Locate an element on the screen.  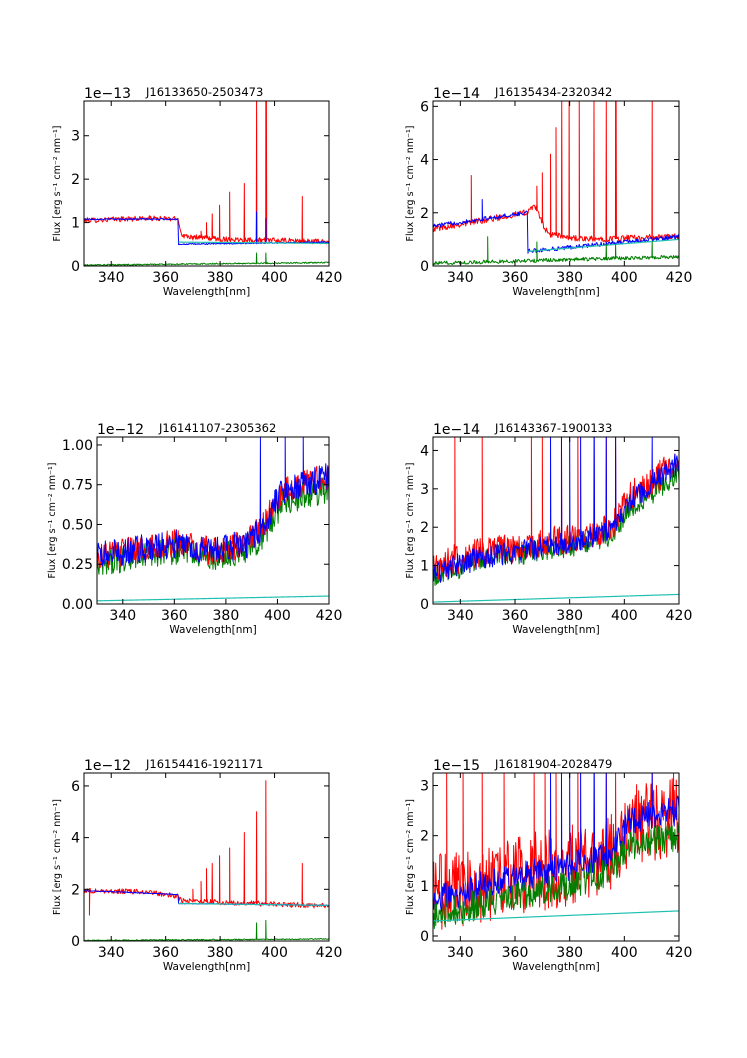
y-tick-label: 0.00 is located at coordinates (77, 605).